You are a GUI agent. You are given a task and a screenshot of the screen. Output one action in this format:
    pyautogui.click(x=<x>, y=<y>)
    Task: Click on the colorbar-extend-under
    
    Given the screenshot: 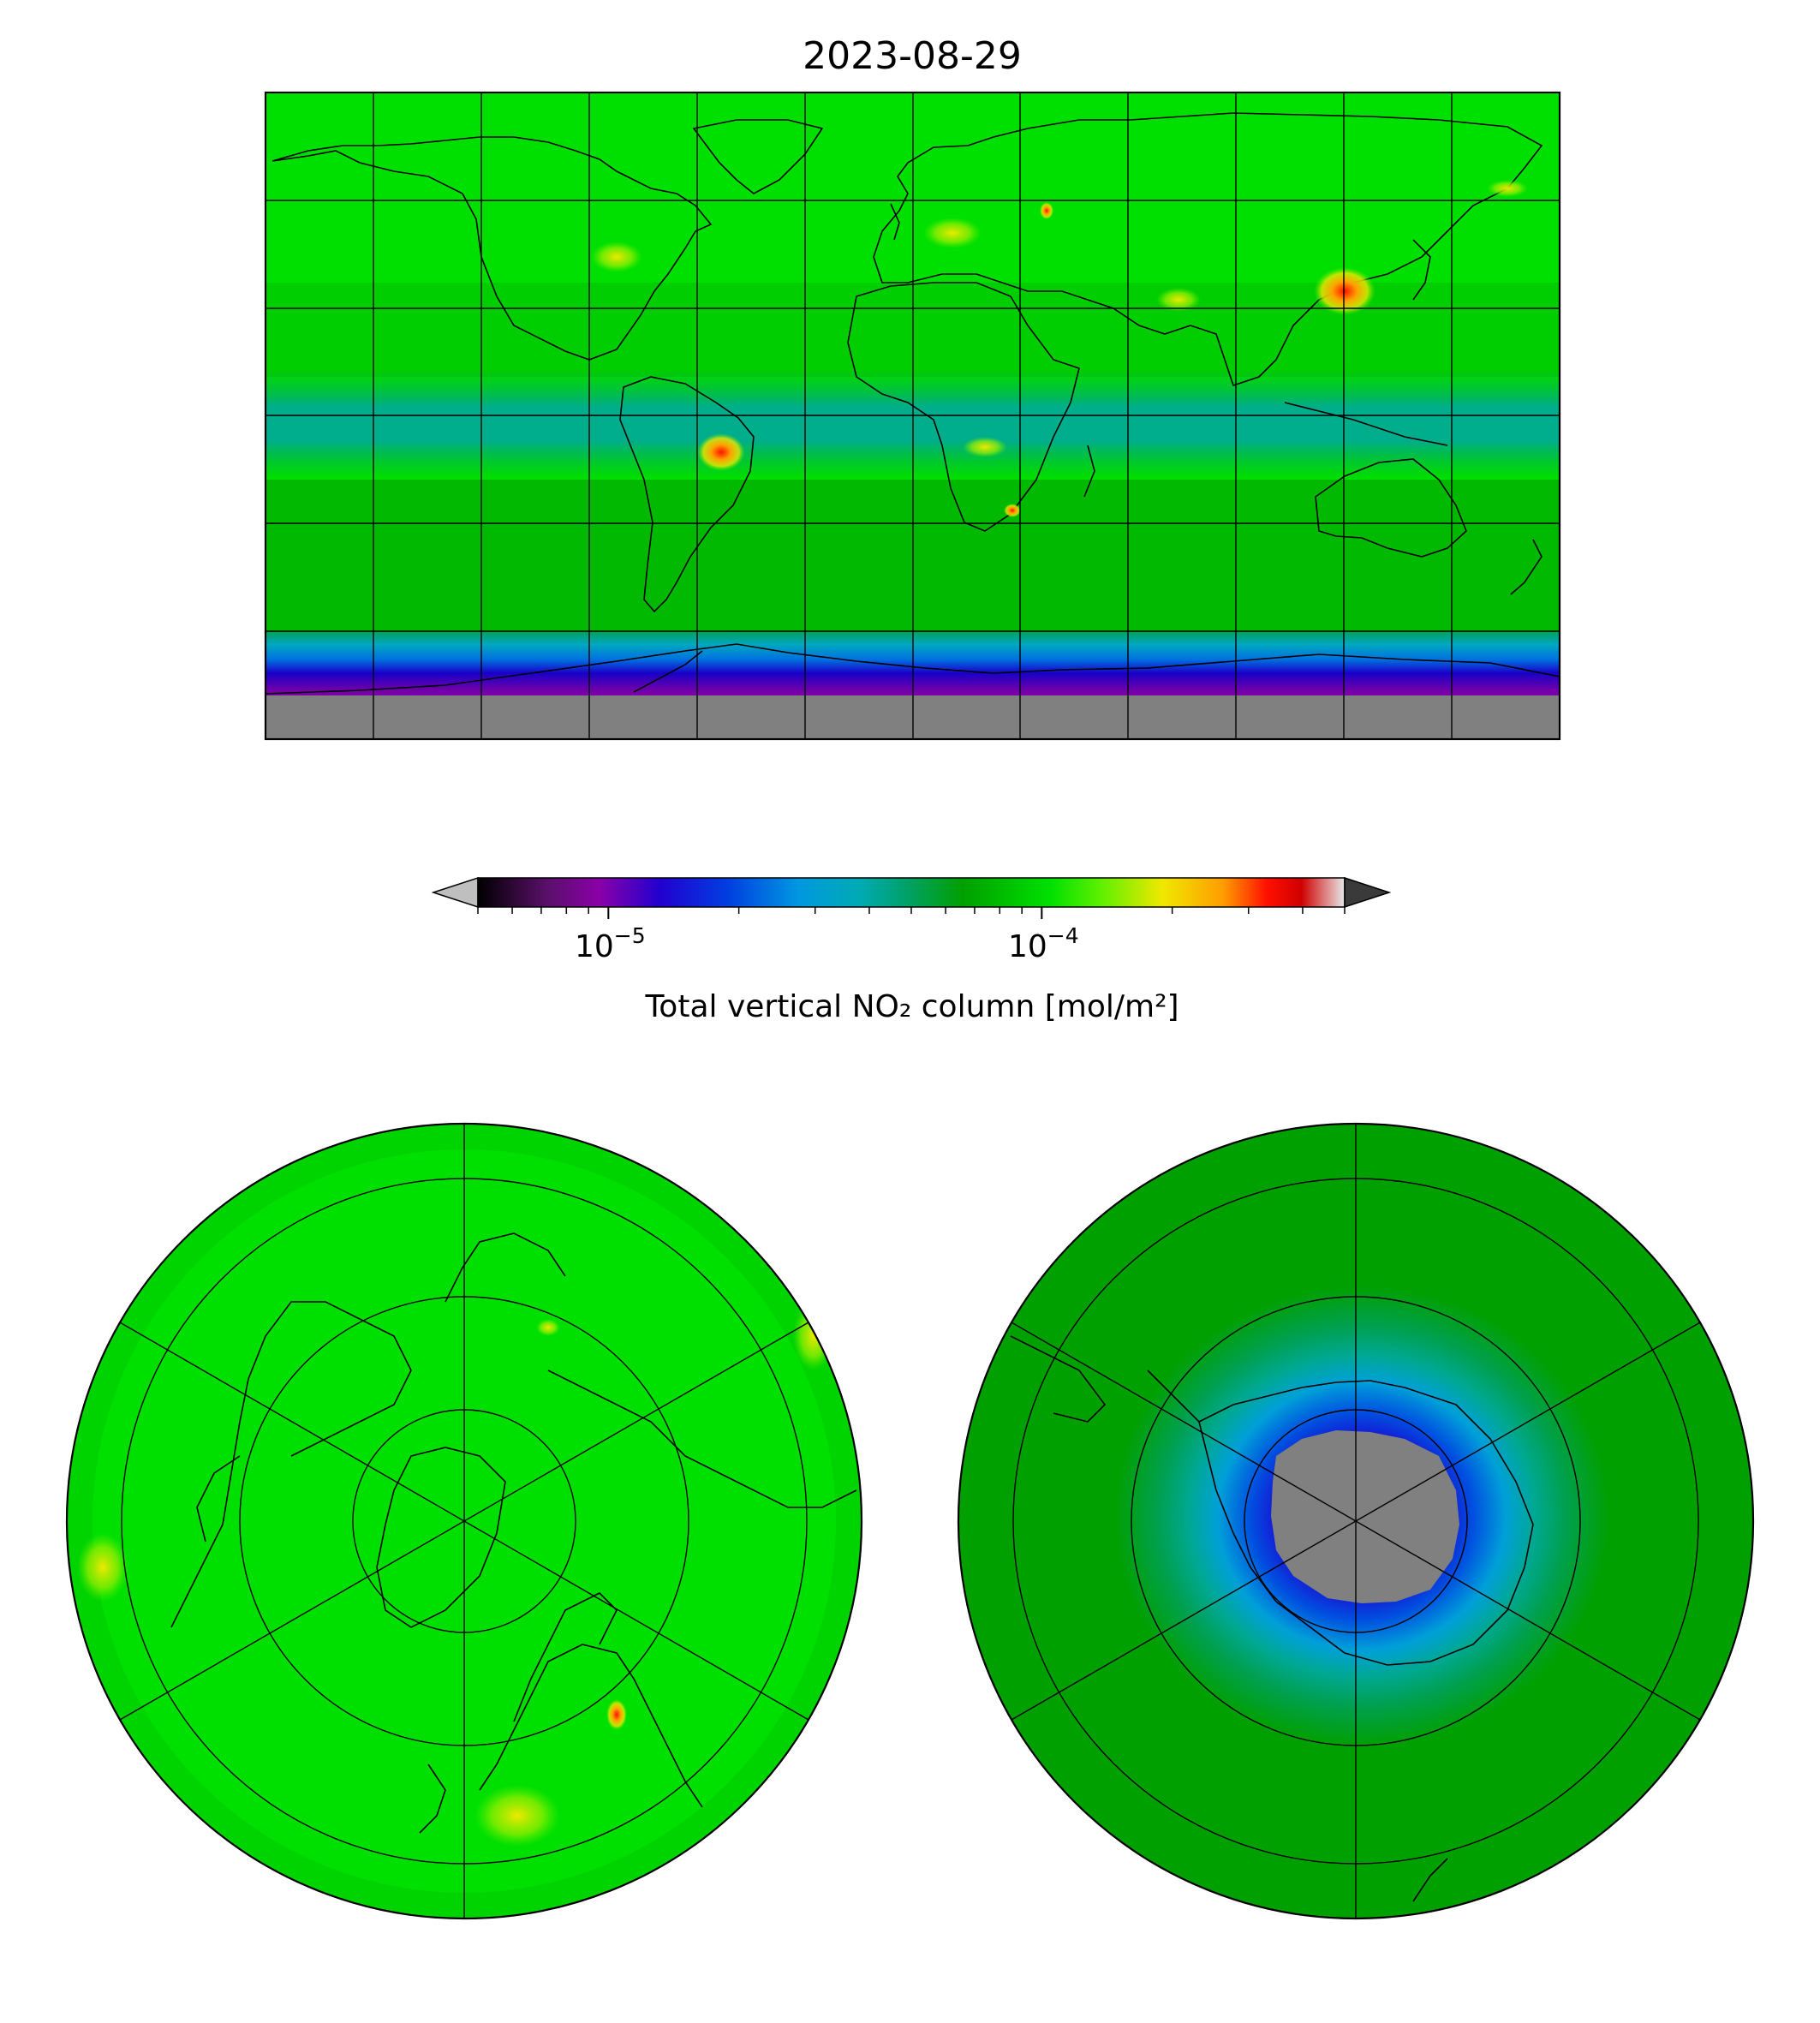 What is the action you would take?
    pyautogui.click(x=455, y=892)
    